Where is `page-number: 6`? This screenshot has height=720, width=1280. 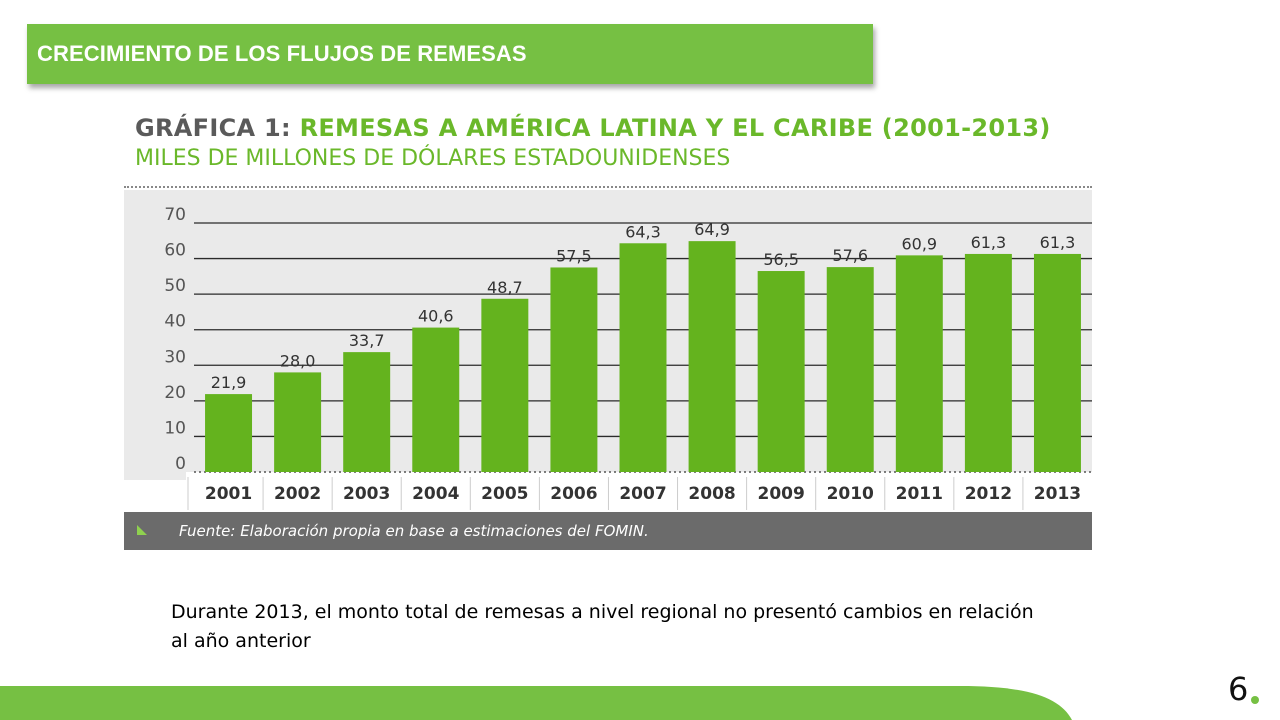
page-number: 6 is located at coordinates (1238, 689).